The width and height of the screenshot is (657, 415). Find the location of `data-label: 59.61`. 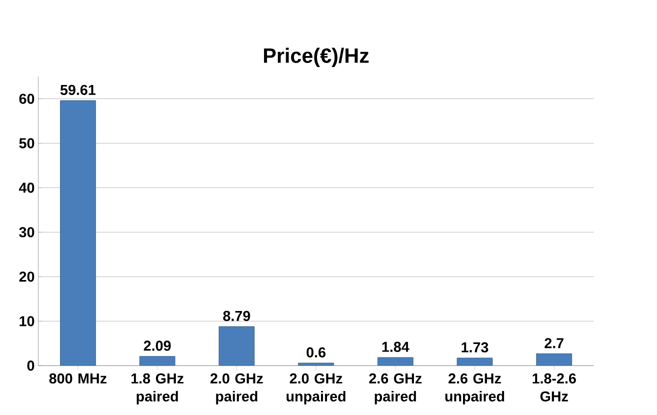

data-label: 59.61 is located at coordinates (78, 89).